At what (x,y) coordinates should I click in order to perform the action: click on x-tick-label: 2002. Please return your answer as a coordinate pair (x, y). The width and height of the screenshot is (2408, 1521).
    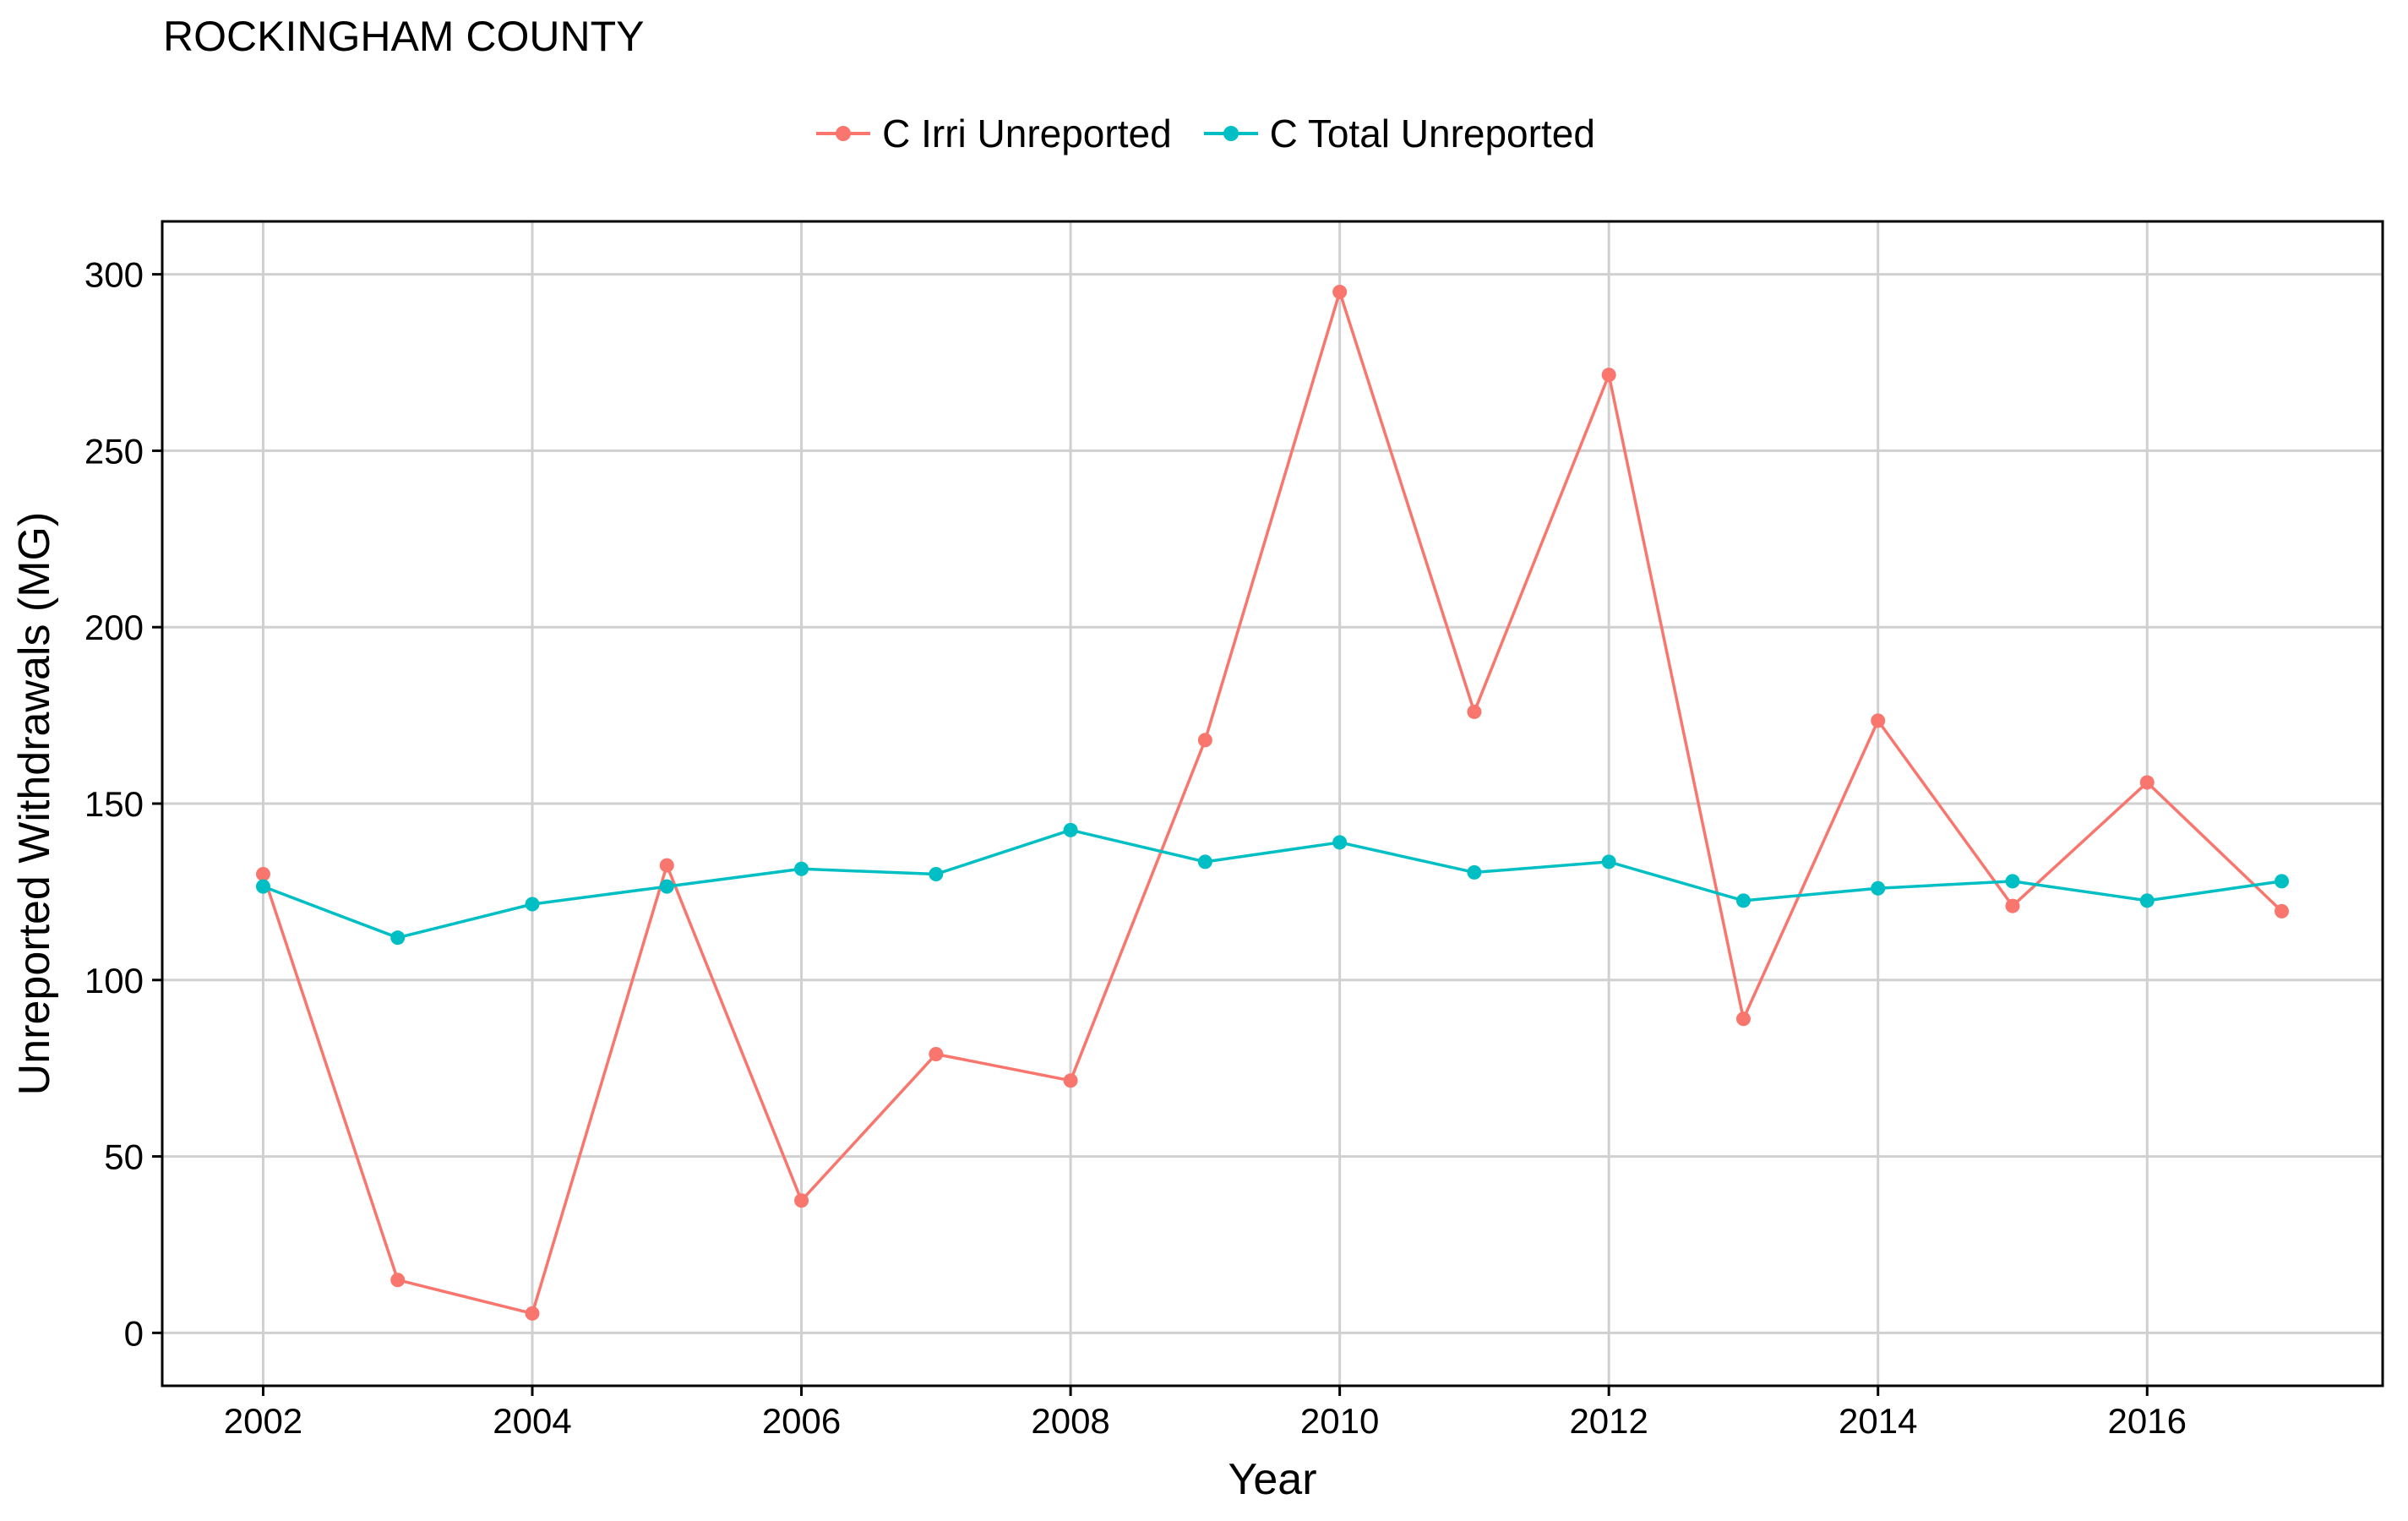
    Looking at the image, I should click on (263, 1421).